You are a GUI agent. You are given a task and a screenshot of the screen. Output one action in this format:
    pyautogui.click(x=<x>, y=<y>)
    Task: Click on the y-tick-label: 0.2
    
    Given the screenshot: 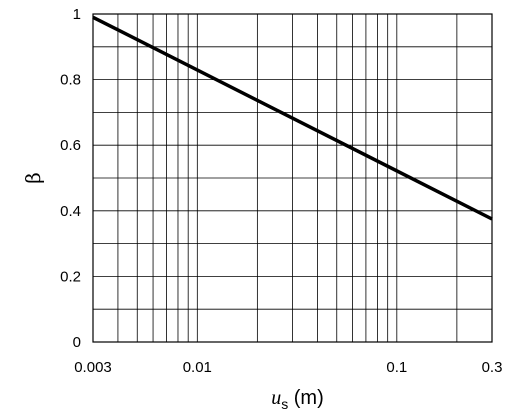 What is the action you would take?
    pyautogui.click(x=70, y=276)
    